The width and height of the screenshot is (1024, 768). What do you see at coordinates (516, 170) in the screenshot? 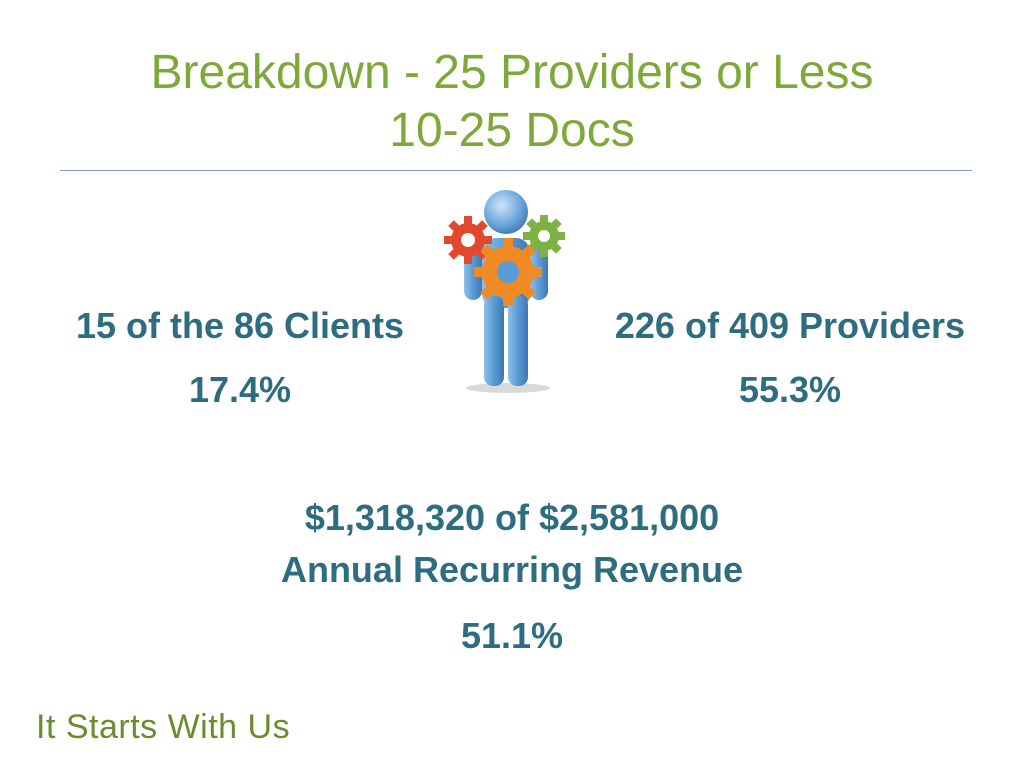
I see `title-divider` at bounding box center [516, 170].